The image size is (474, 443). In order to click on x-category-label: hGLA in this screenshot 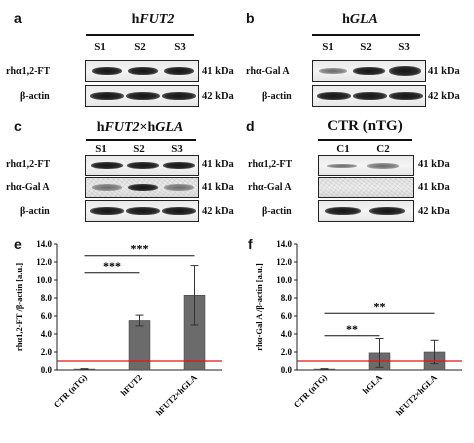, I will do `click(372, 384)`.